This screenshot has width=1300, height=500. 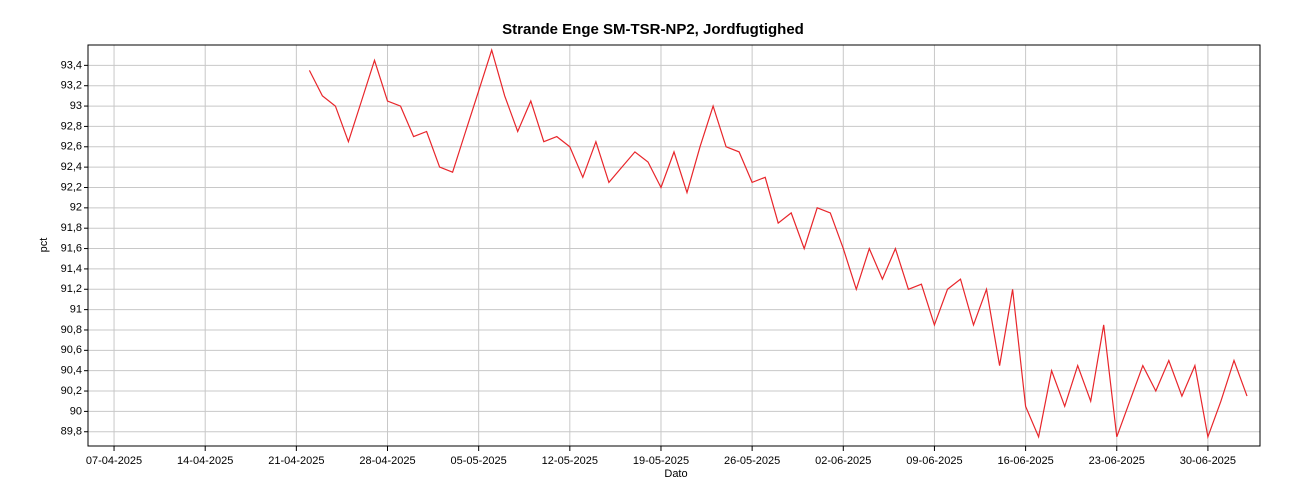 I want to click on x-tick-label: 26-05-2025, so click(x=752, y=461).